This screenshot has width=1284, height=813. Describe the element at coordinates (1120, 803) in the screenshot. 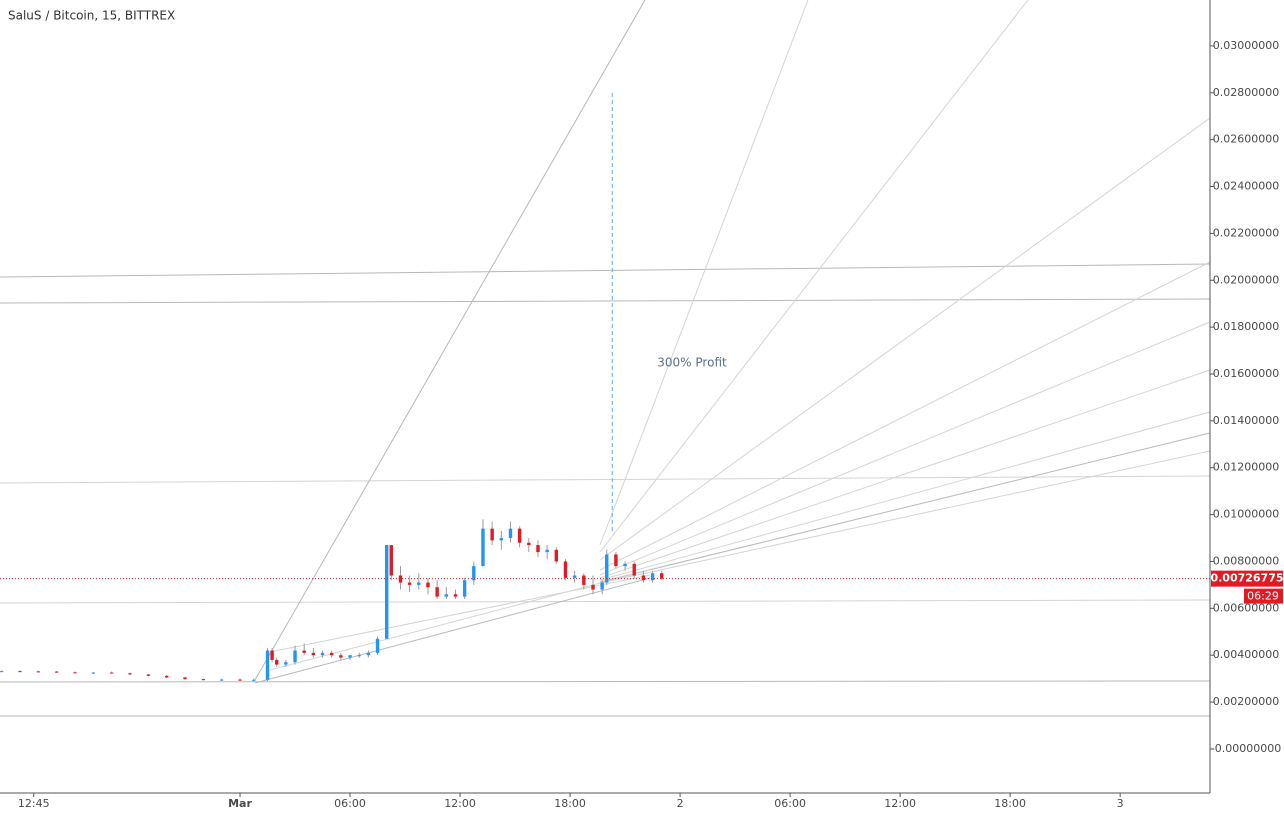

I see `x-tick-label: 3` at that location.